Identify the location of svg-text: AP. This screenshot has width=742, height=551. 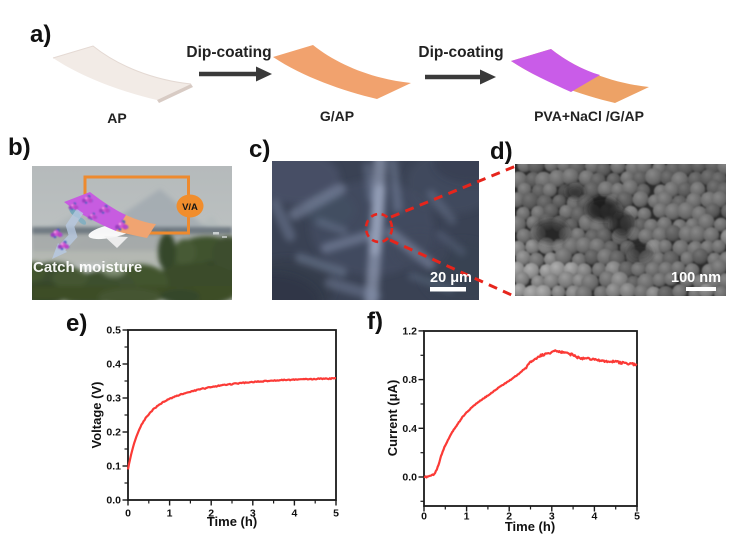
(116, 118).